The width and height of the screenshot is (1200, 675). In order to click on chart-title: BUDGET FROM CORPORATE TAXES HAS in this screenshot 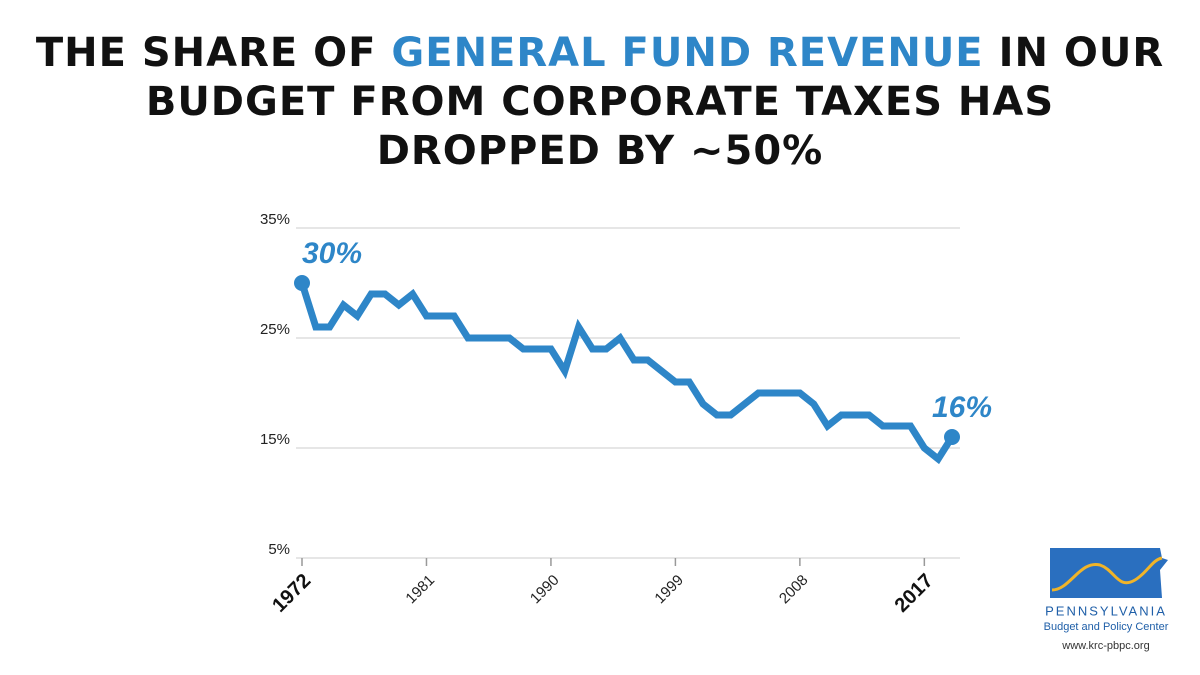, I will do `click(600, 102)`.